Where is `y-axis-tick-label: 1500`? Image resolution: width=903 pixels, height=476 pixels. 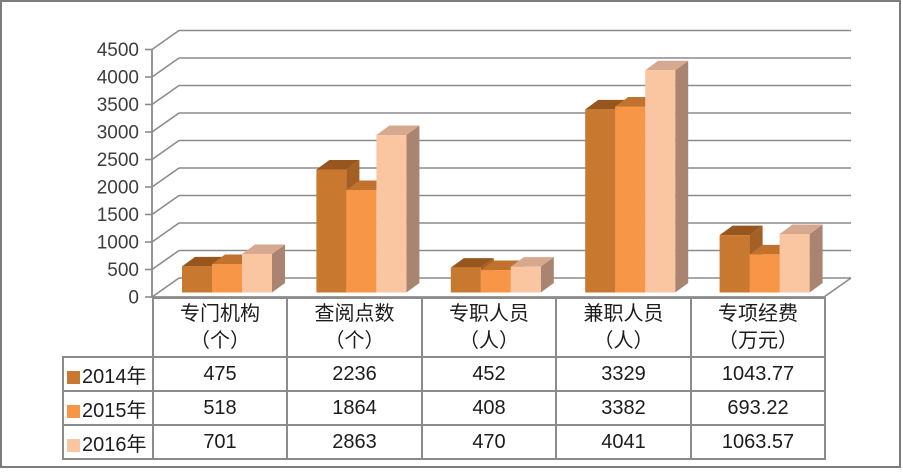
y-axis-tick-label: 1500 is located at coordinates (118, 215).